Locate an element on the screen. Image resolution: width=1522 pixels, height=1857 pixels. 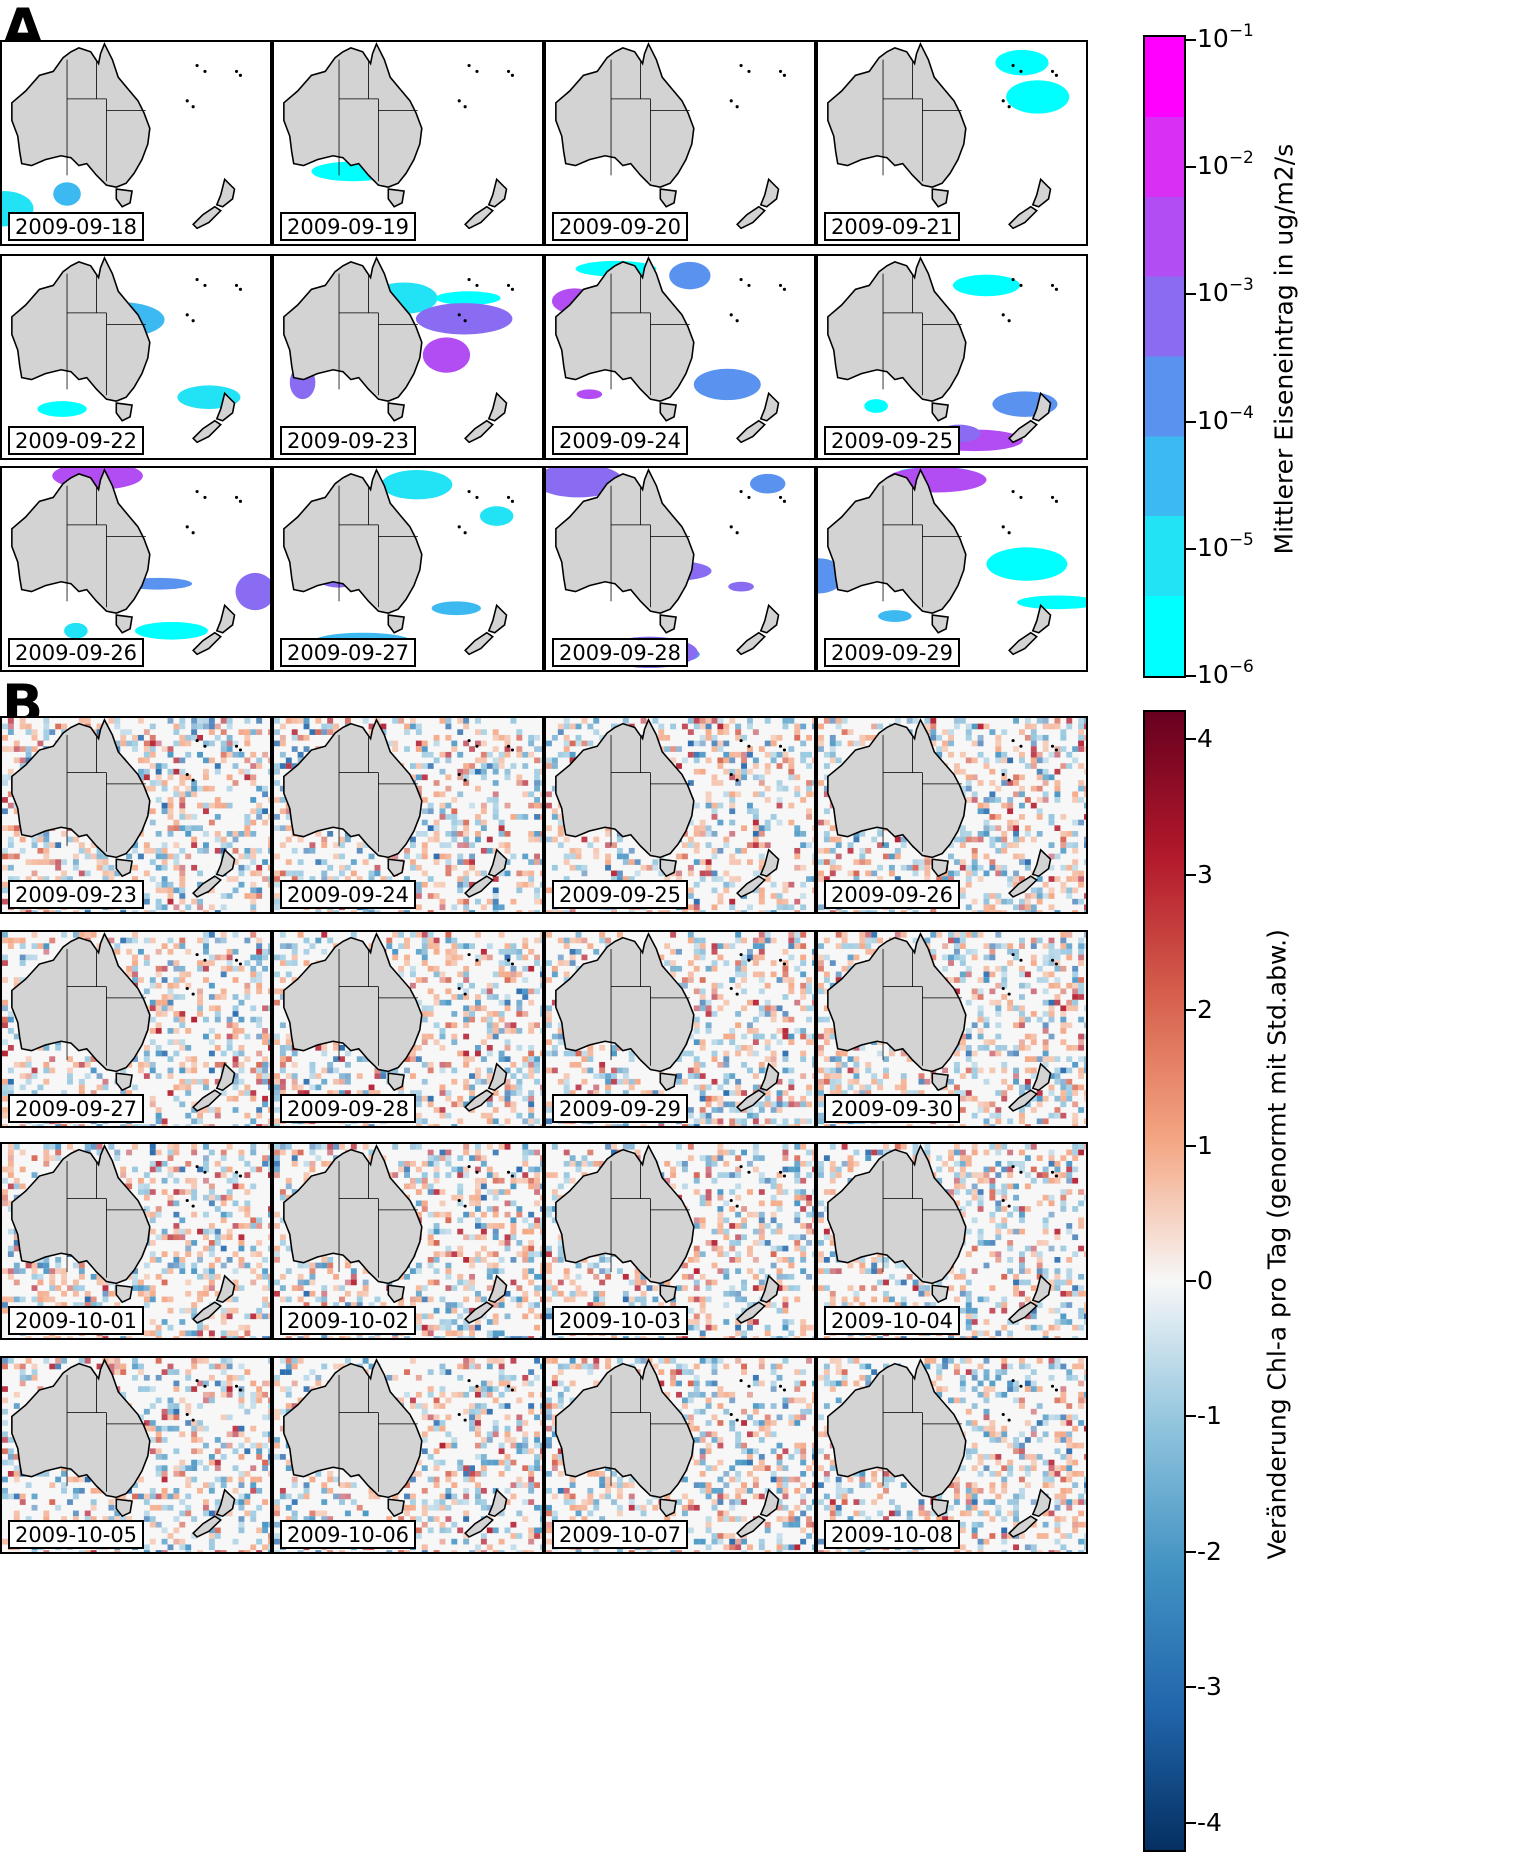
colorbar-tick-label: 10⁻² is located at coordinates (1225, 164).